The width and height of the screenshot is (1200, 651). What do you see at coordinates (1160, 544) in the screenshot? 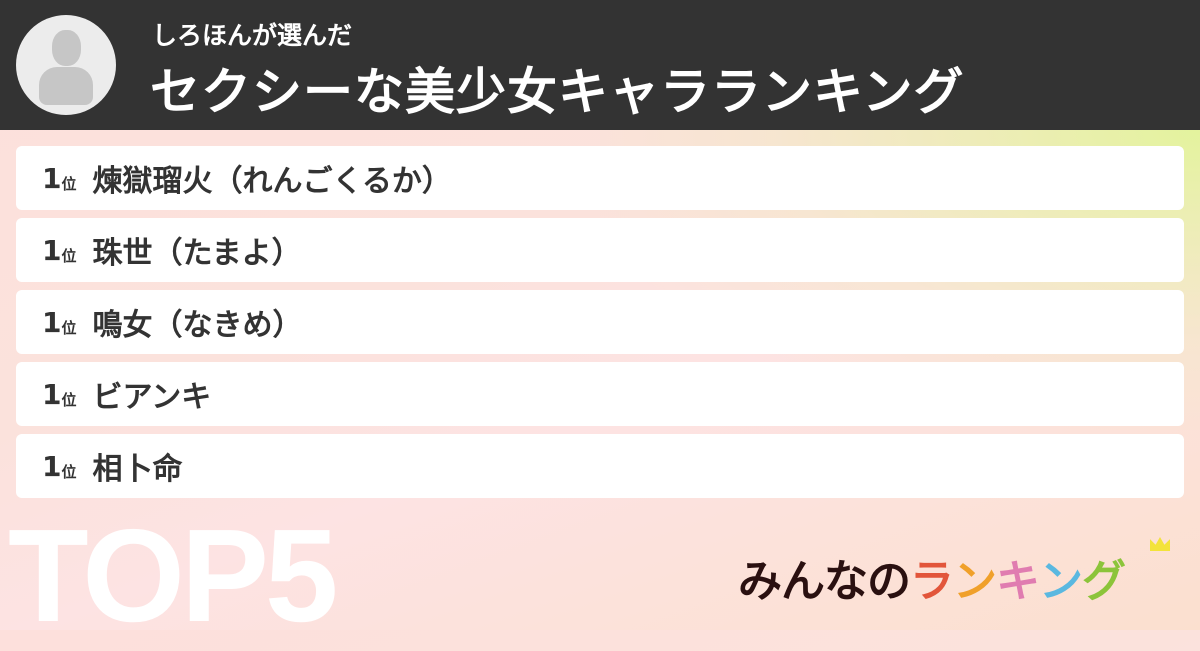
I see `crown-icon` at bounding box center [1160, 544].